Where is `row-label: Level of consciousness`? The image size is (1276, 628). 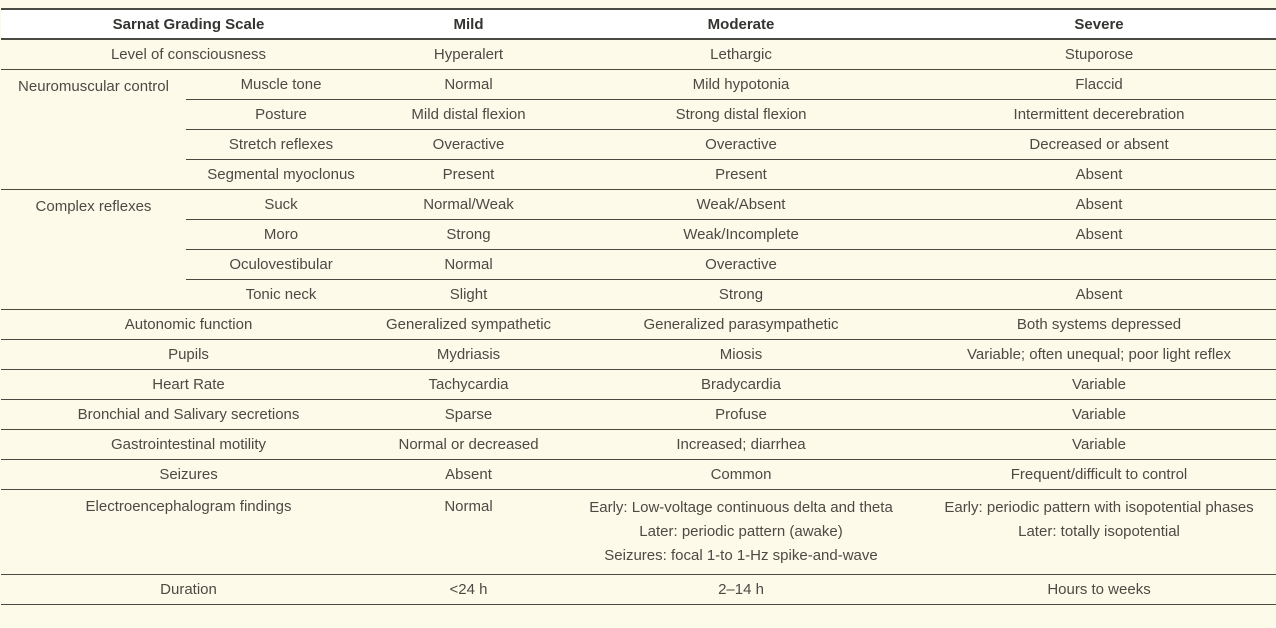
row-label: Level of consciousness is located at coordinates (189, 54).